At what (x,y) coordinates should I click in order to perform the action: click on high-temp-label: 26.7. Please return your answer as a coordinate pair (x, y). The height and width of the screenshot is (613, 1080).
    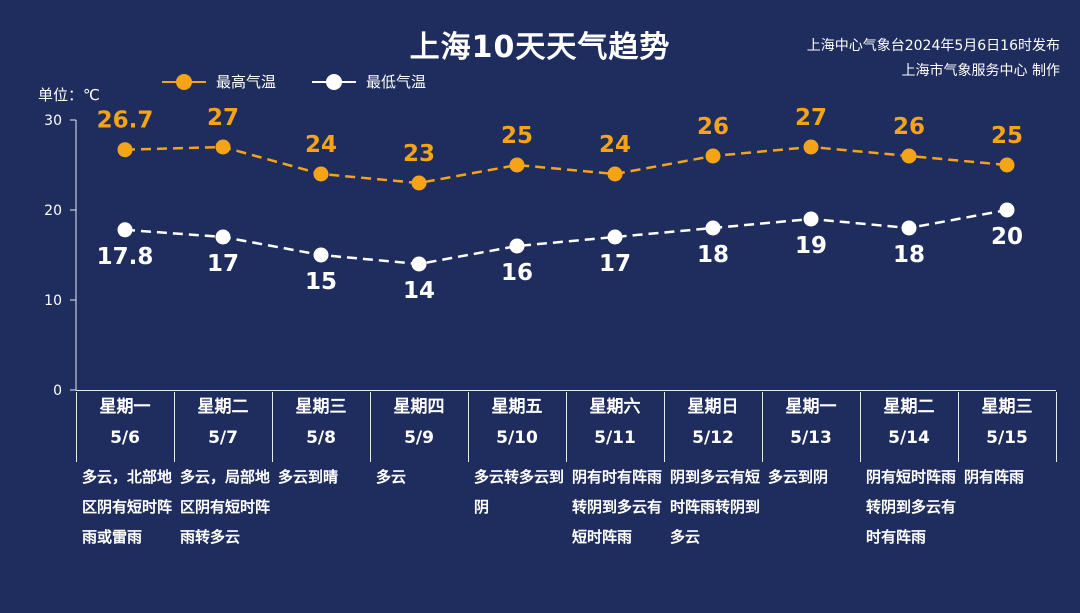
    Looking at the image, I should click on (125, 121).